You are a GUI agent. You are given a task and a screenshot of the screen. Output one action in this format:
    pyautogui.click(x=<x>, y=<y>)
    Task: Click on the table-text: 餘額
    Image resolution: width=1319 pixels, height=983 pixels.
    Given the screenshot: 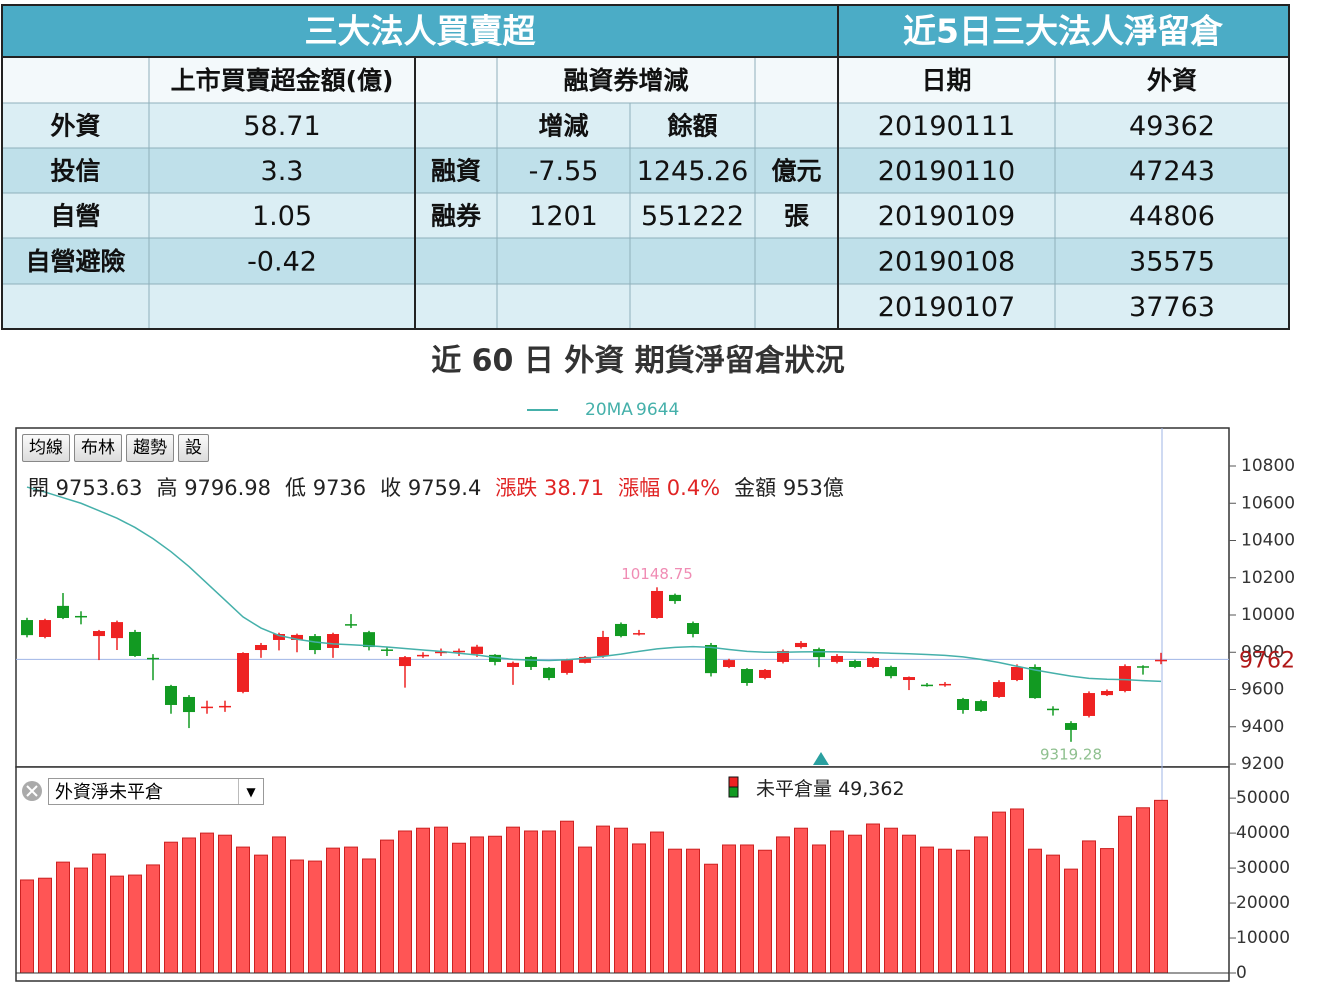 What is the action you would take?
    pyautogui.click(x=692, y=126)
    